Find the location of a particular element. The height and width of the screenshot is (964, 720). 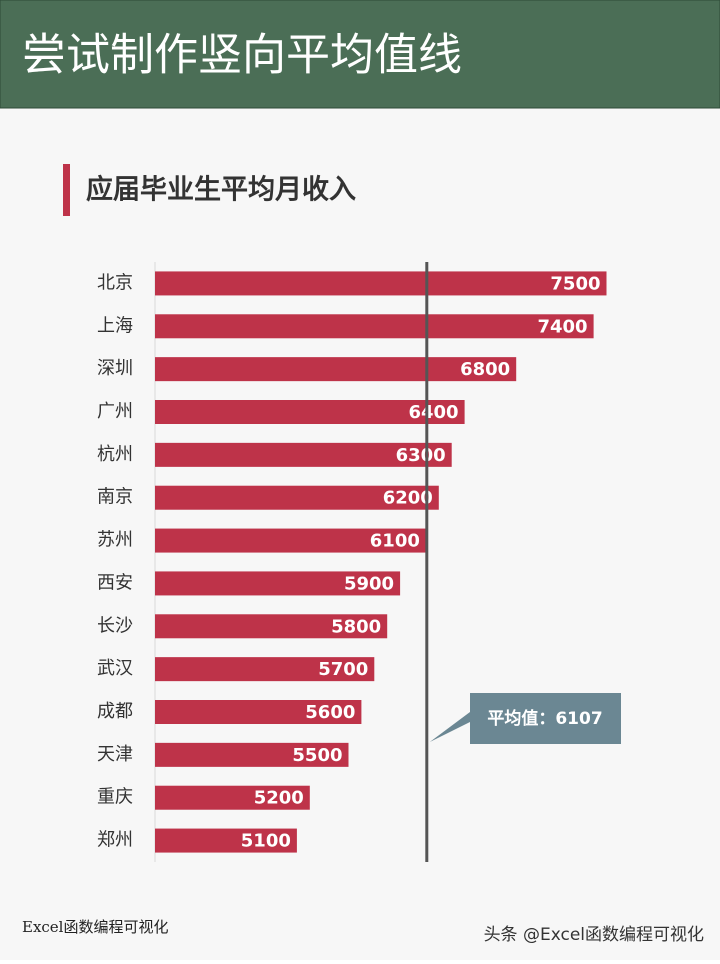

y-tick-label: 北京 is located at coordinates (115, 282).